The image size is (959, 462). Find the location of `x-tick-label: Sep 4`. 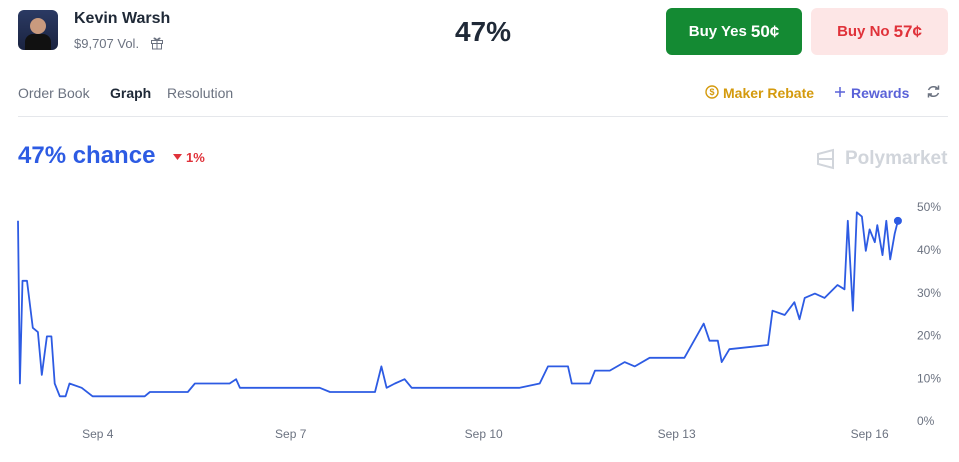

x-tick-label: Sep 4 is located at coordinates (98, 434).